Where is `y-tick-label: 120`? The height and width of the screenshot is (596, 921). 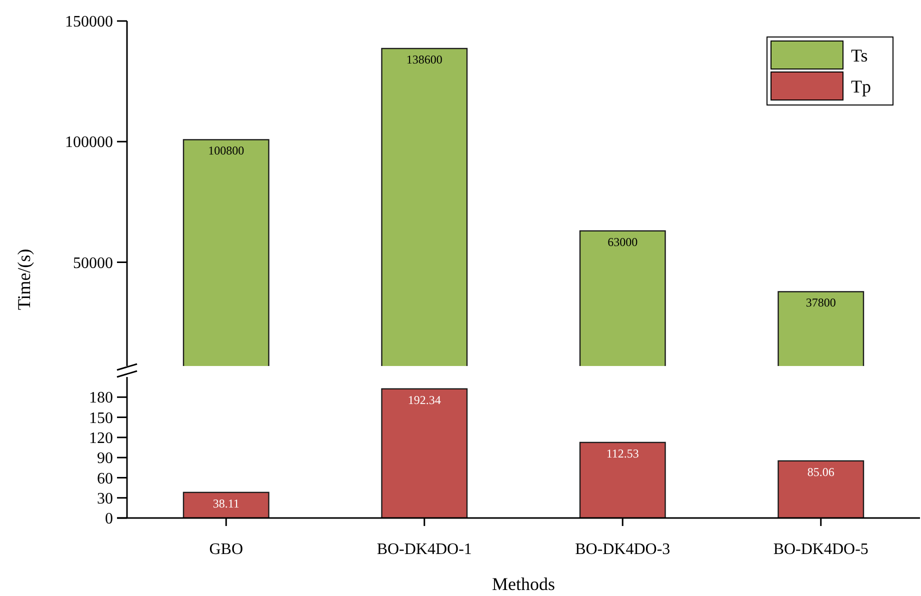 y-tick-label: 120 is located at coordinates (101, 439).